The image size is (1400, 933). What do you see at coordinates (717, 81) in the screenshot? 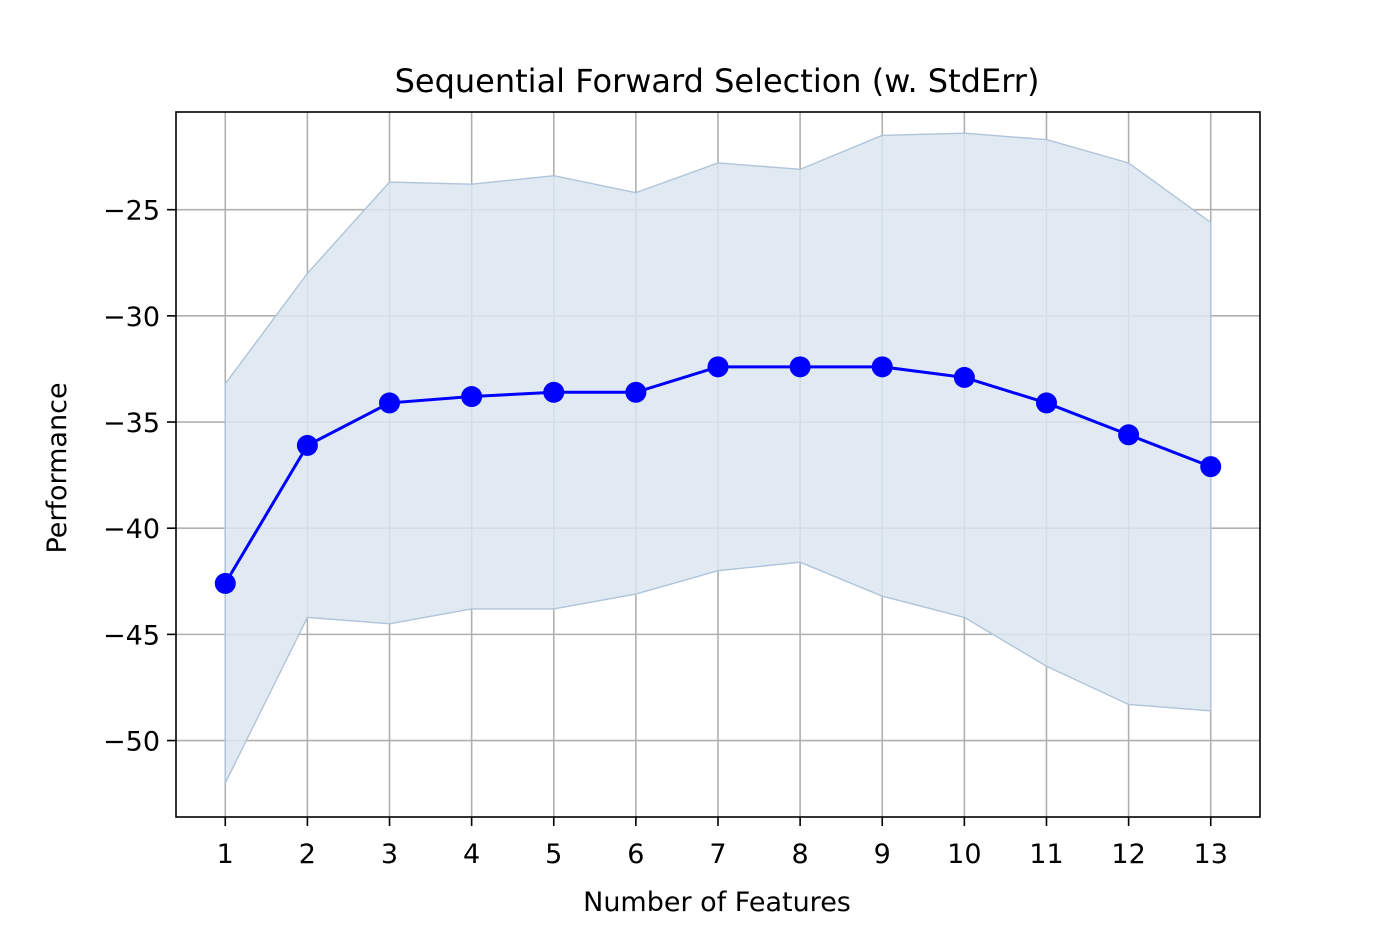
I see `chart-title: Sequential Forward Selection (w. StdErr)` at bounding box center [717, 81].